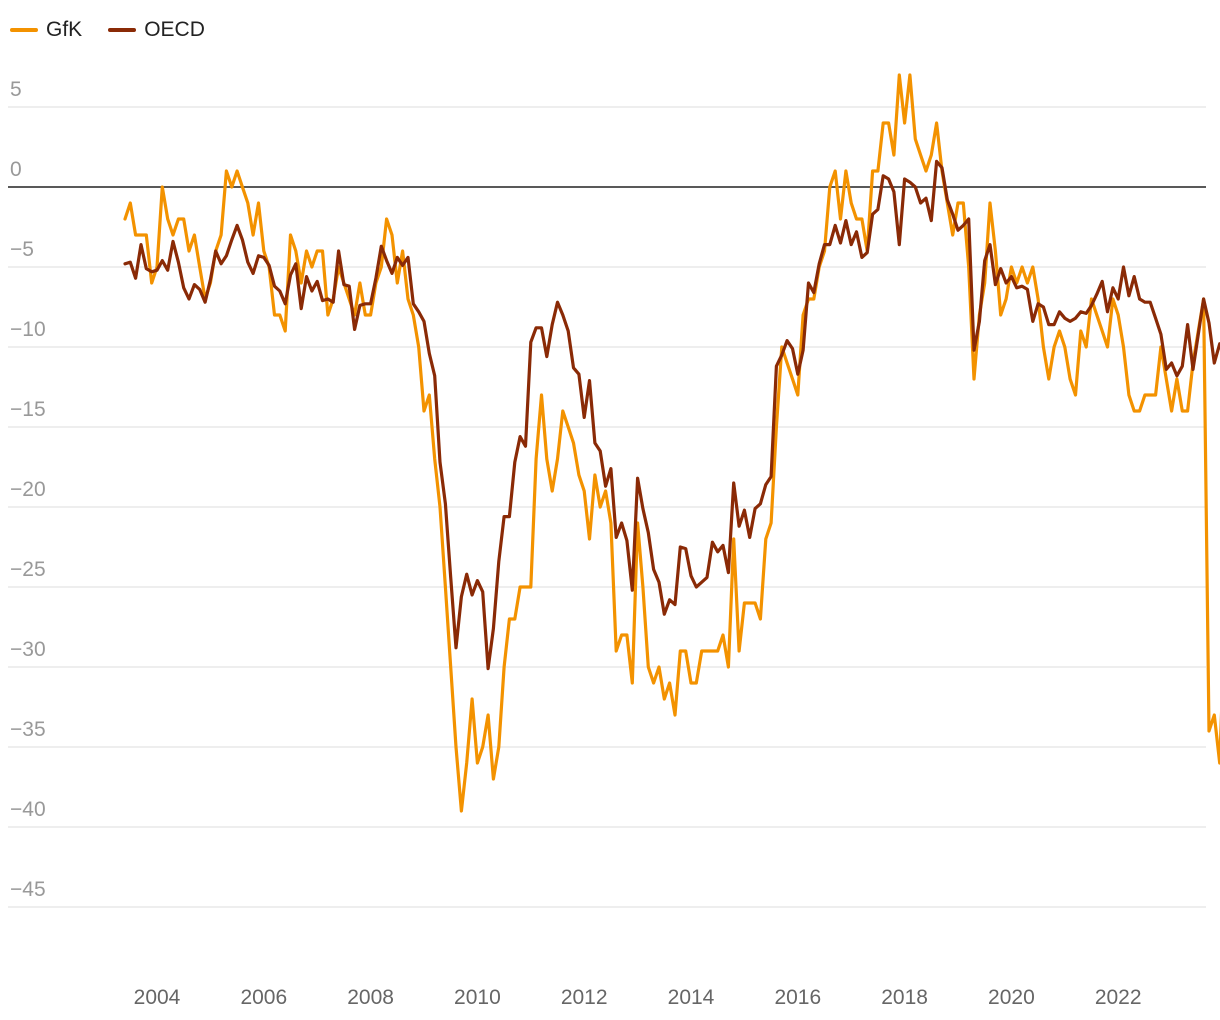  I want to click on y-tick-label: 5, so click(16, 89).